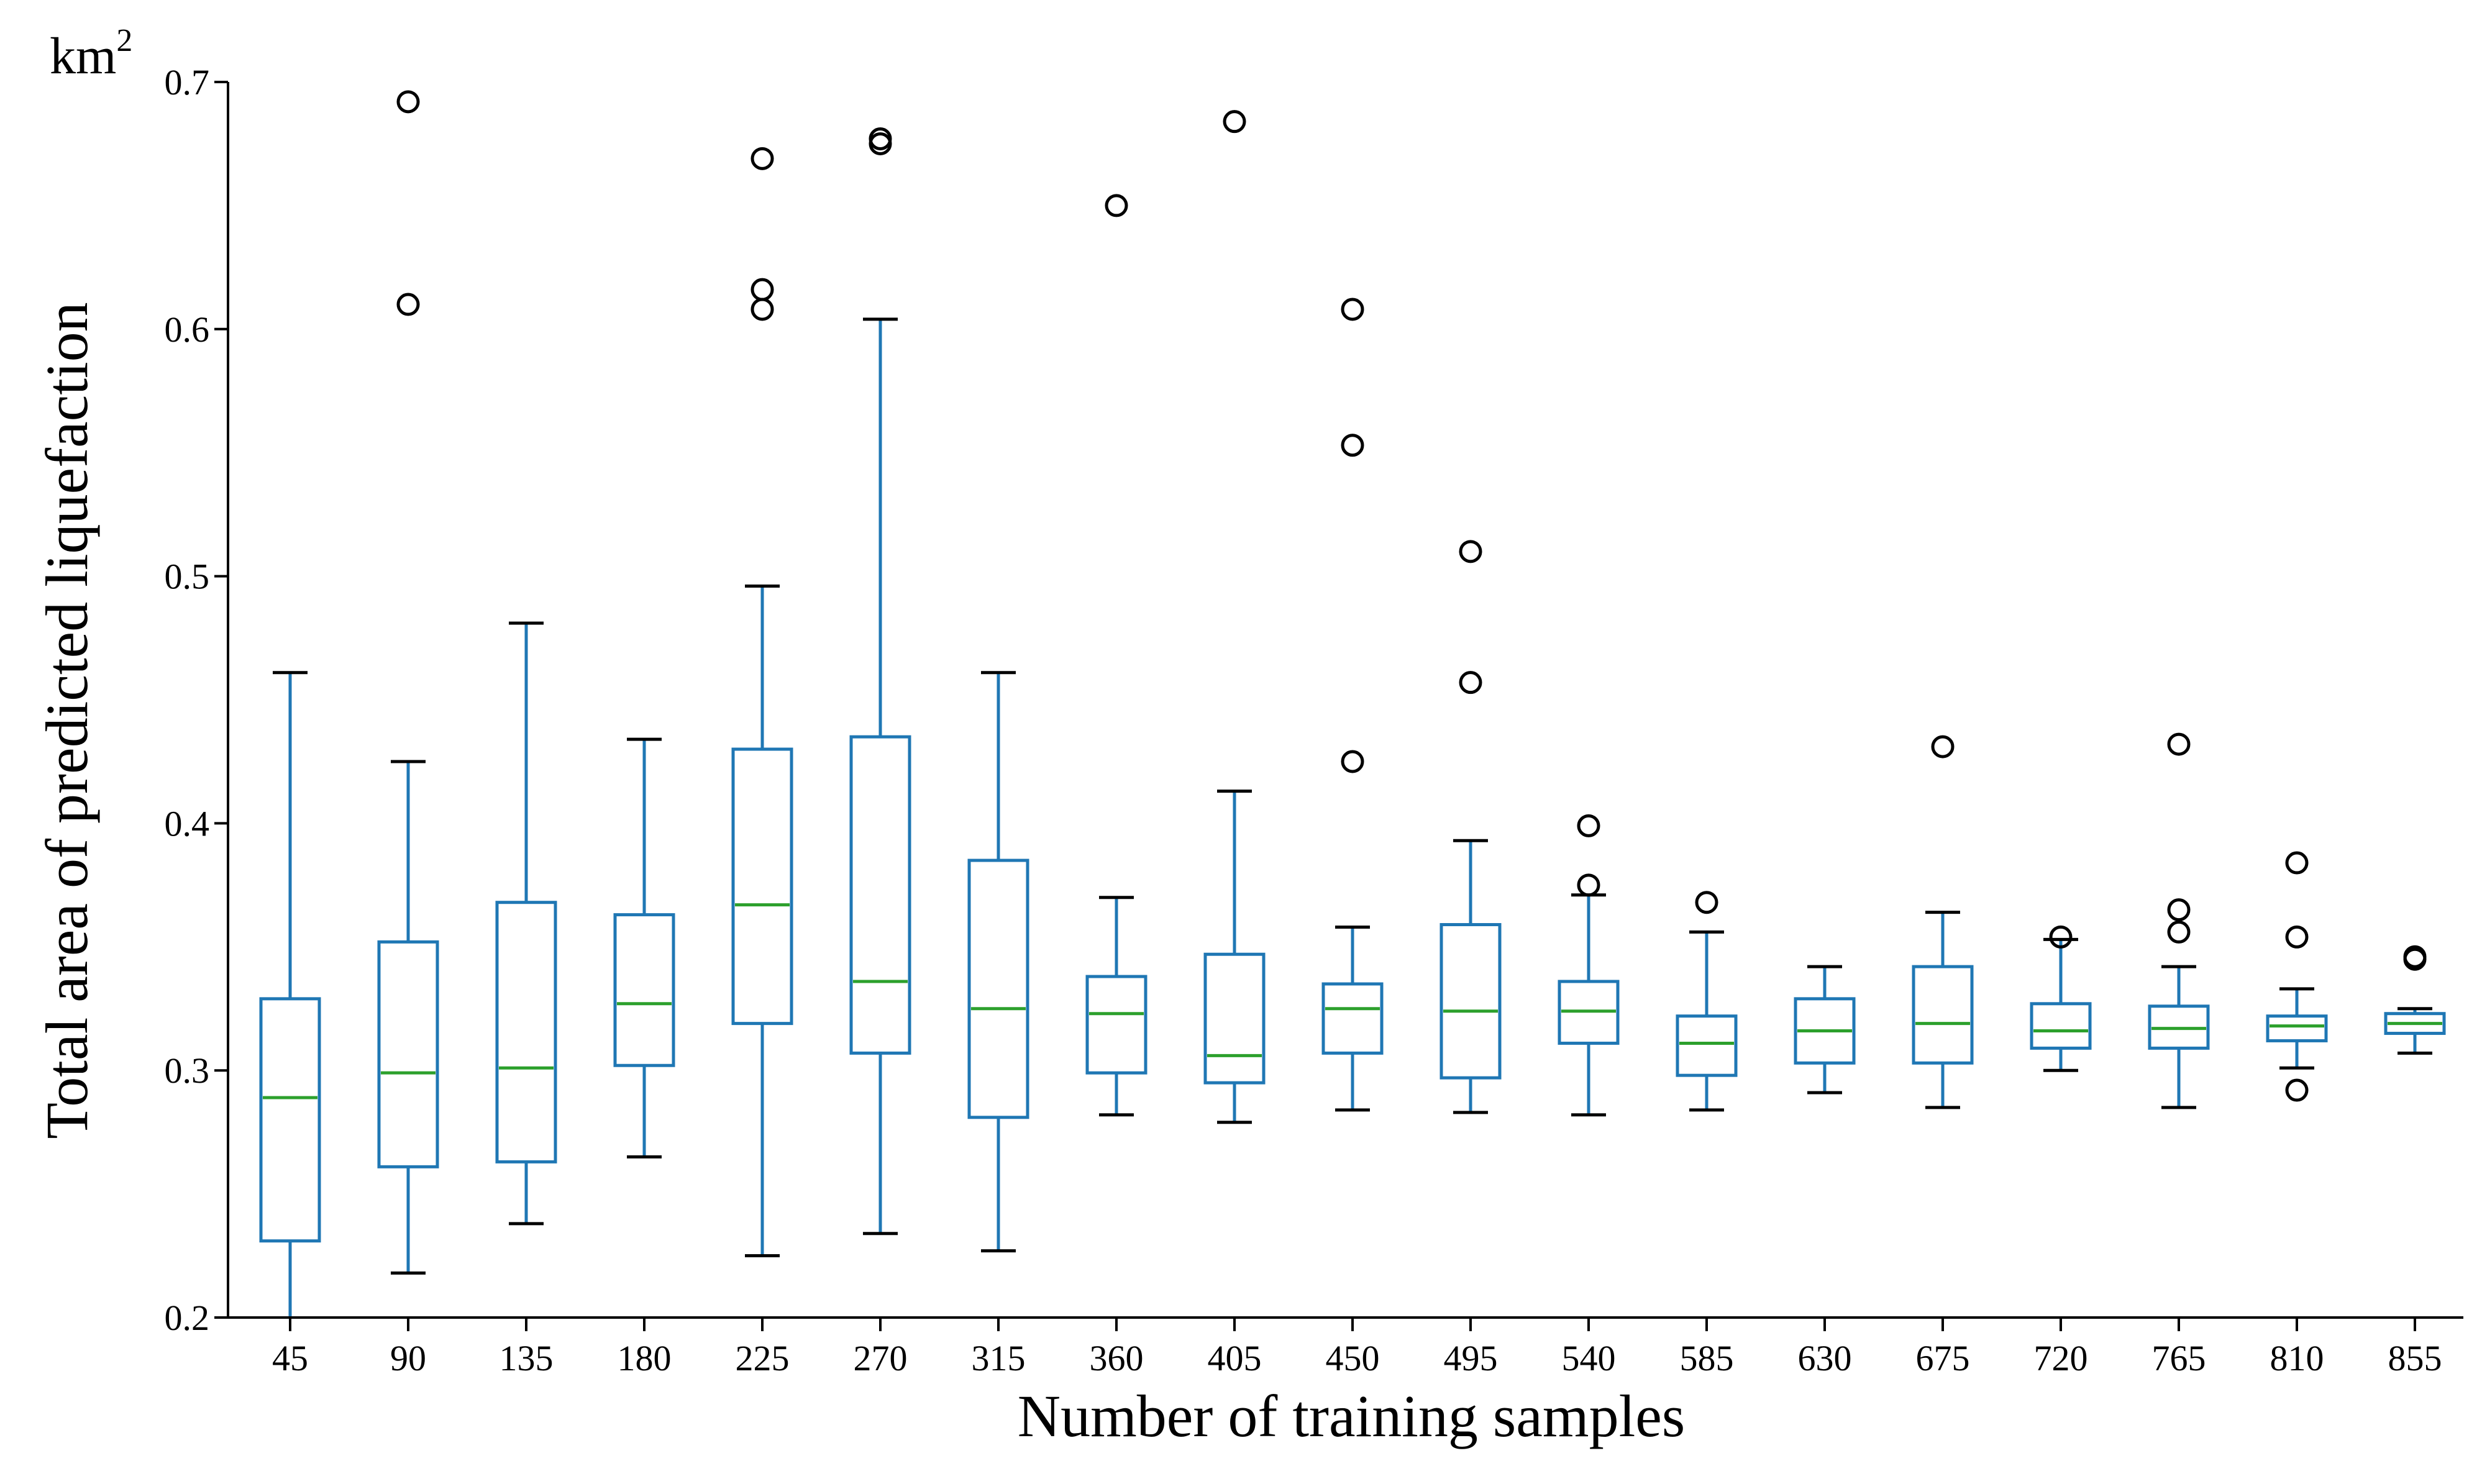 The width and height of the screenshot is (2482, 1484). Describe the element at coordinates (187, 329) in the screenshot. I see `y-tick-label: 0.6` at that location.